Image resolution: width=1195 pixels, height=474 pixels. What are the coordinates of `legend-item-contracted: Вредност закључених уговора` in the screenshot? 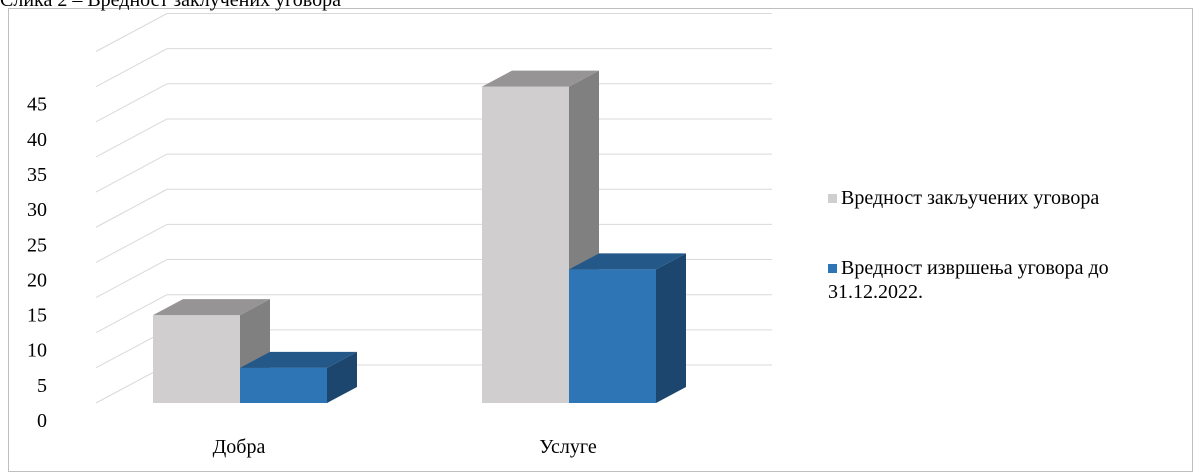 It's located at (963, 198).